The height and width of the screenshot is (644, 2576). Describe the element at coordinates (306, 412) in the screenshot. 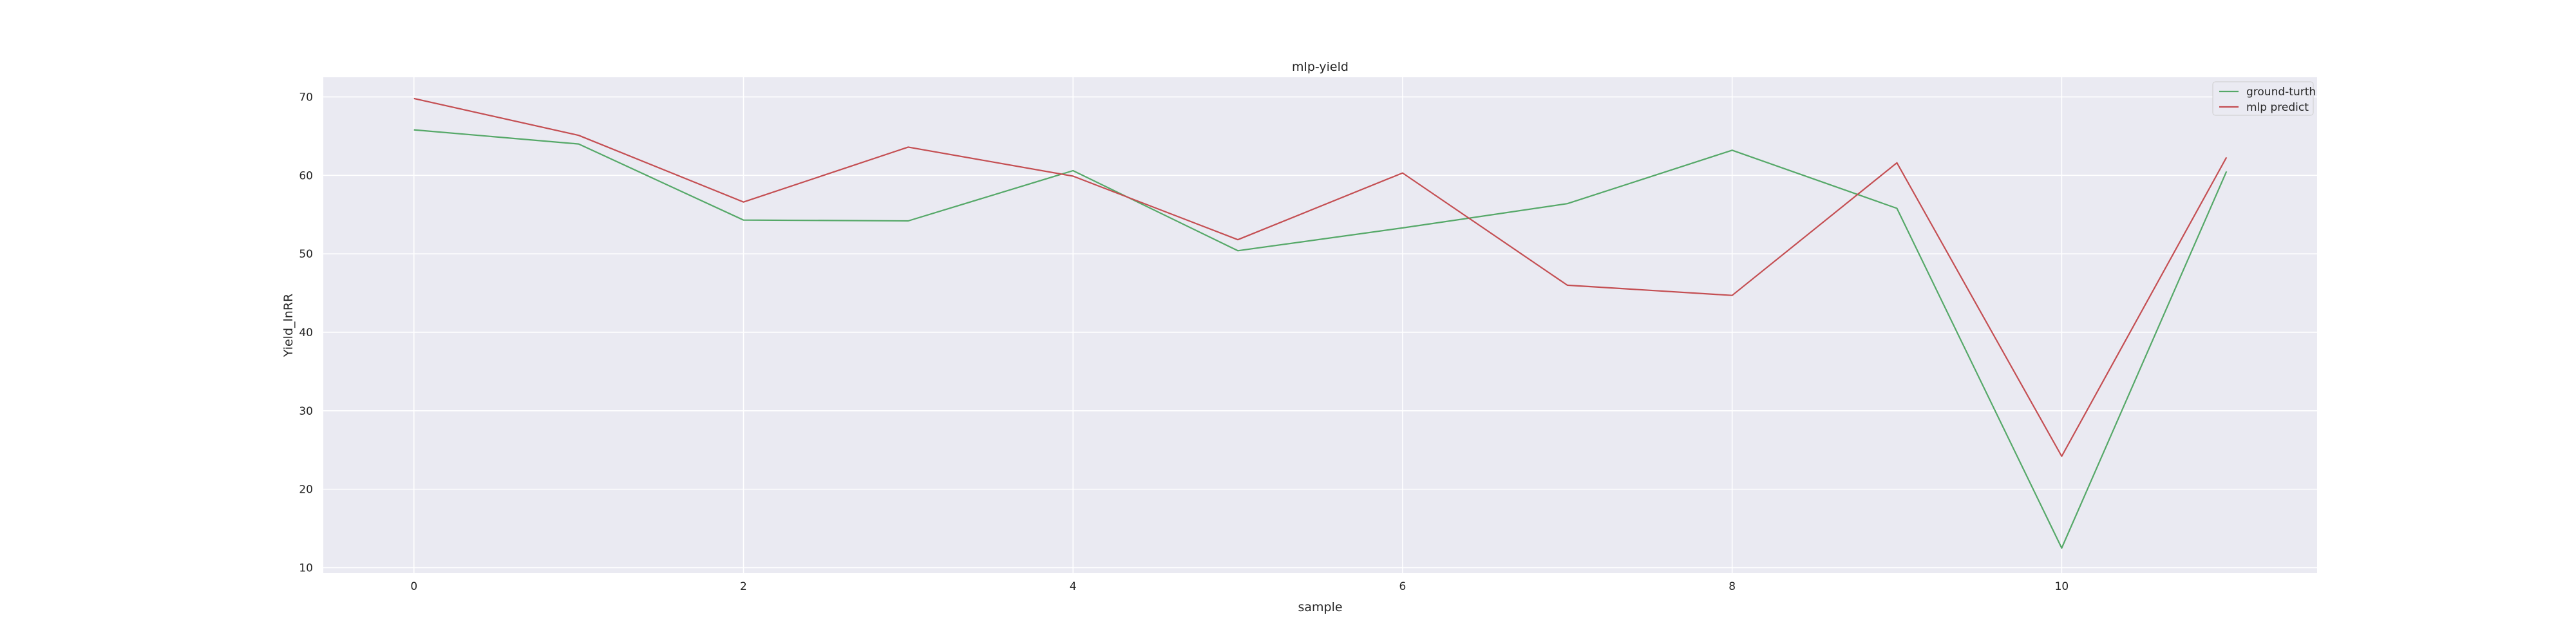

I see `y-tick-label: 30` at that location.